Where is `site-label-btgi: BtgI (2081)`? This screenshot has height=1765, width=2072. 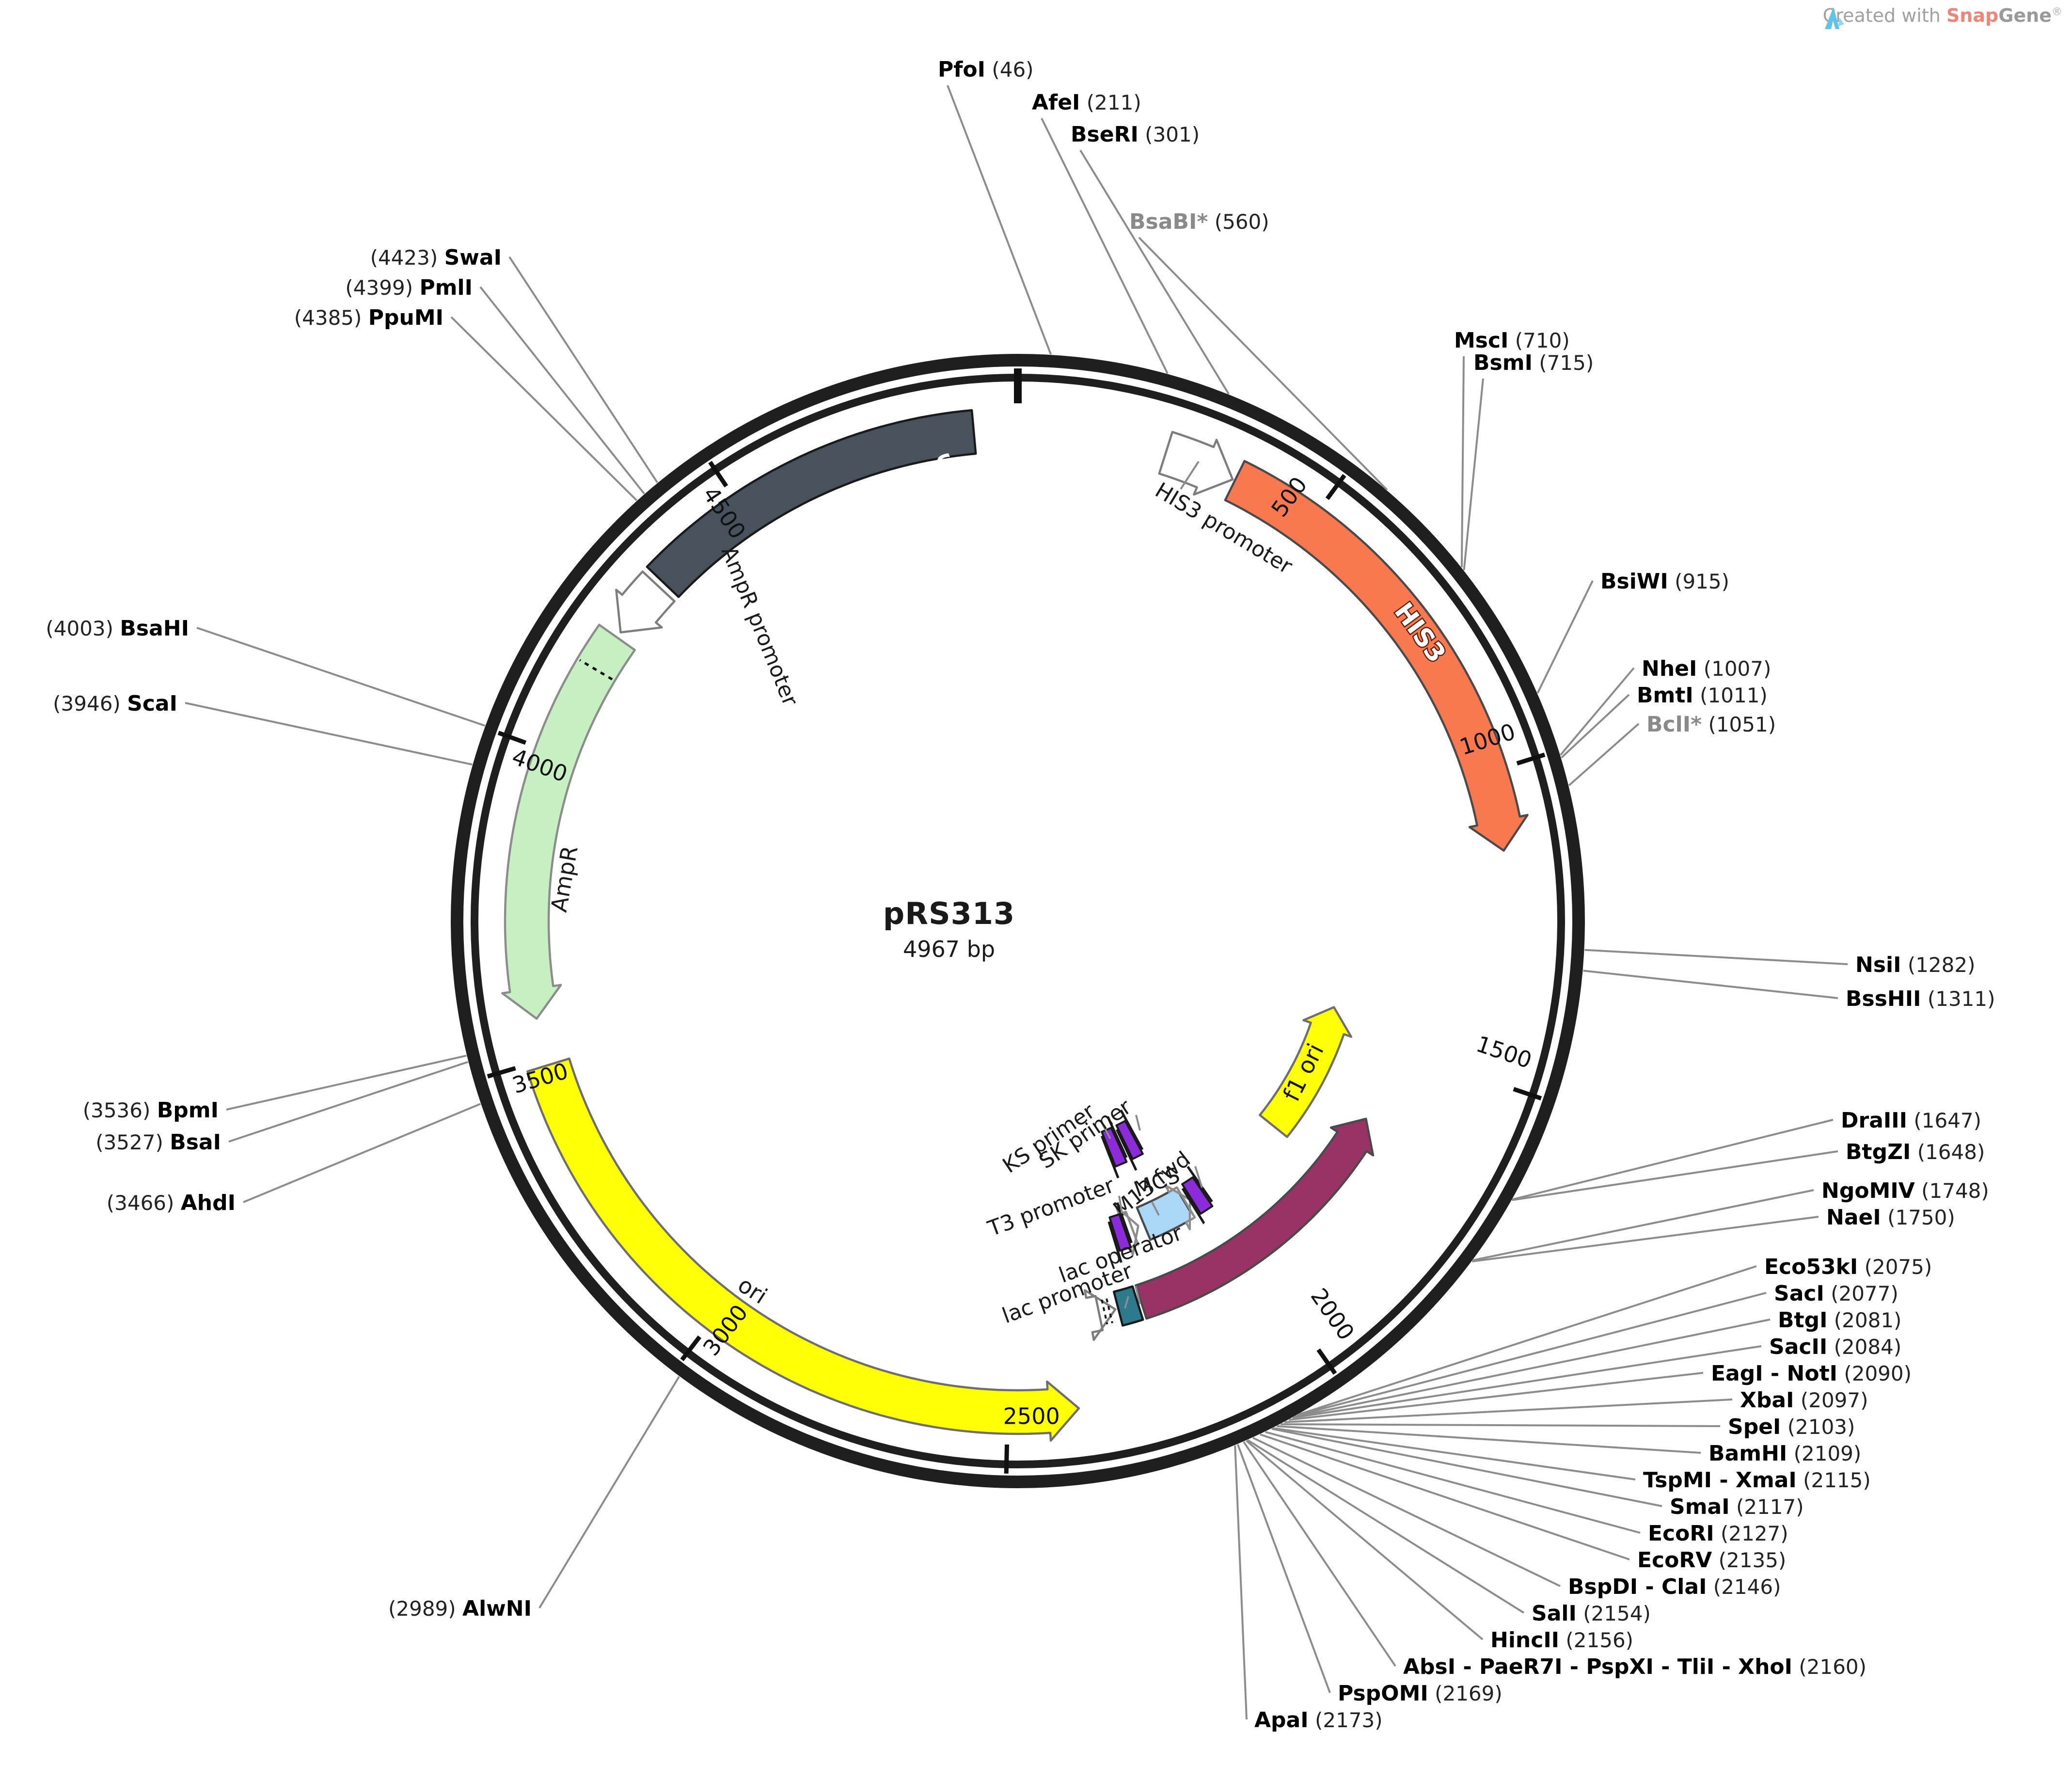 site-label-btgi: BtgI (2081) is located at coordinates (1840, 1320).